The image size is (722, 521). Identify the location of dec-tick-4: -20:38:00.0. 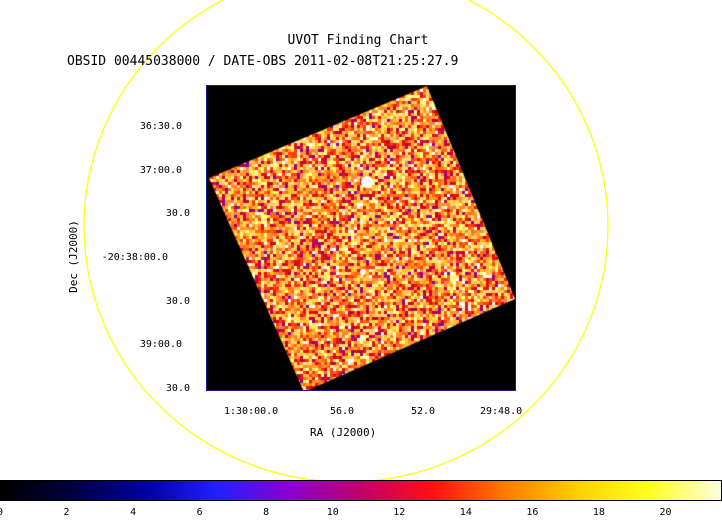
(134, 257).